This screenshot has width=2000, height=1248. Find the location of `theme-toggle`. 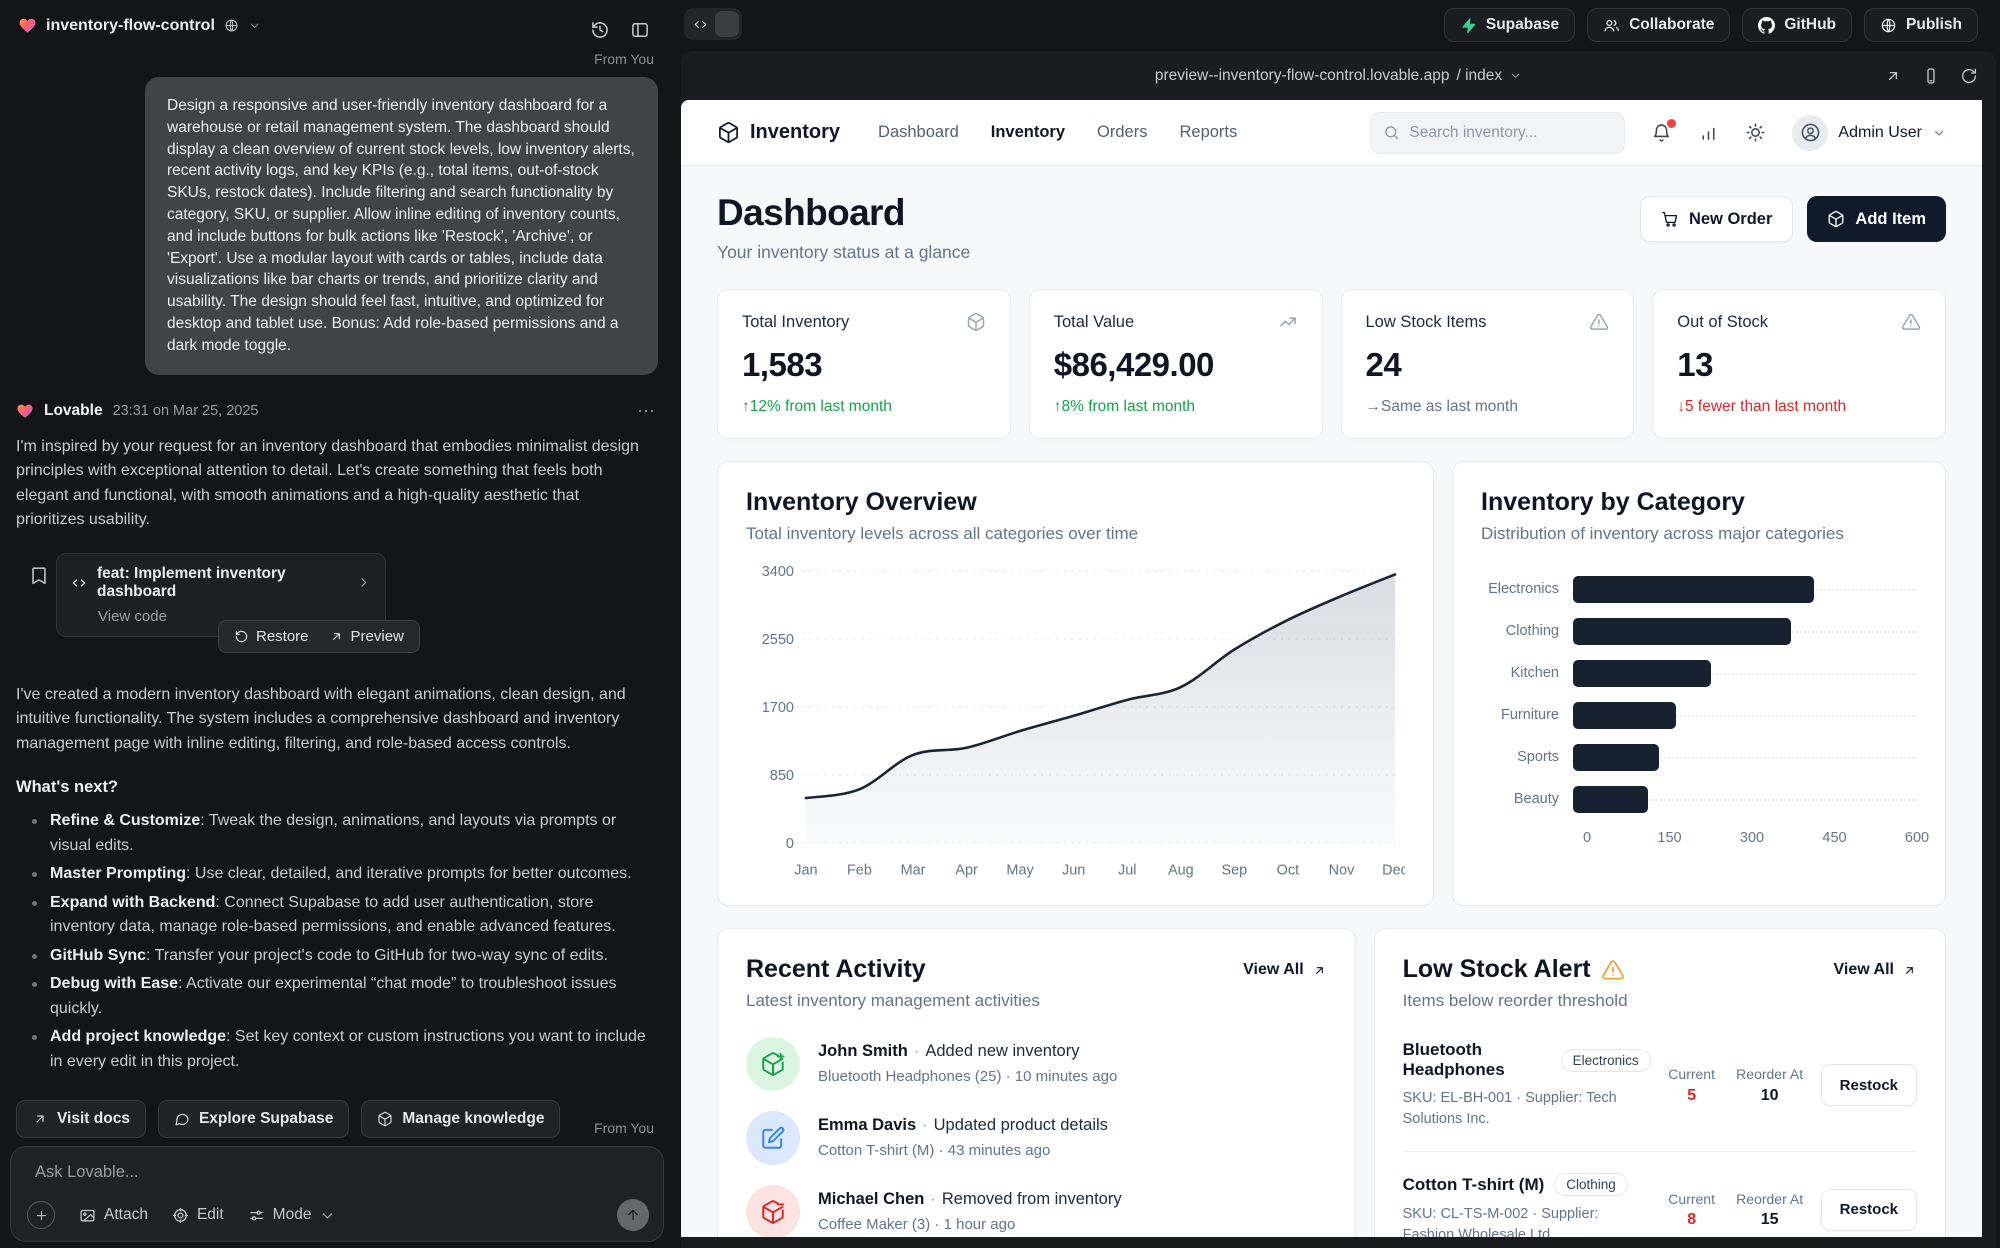

theme-toggle is located at coordinates (1755, 132).